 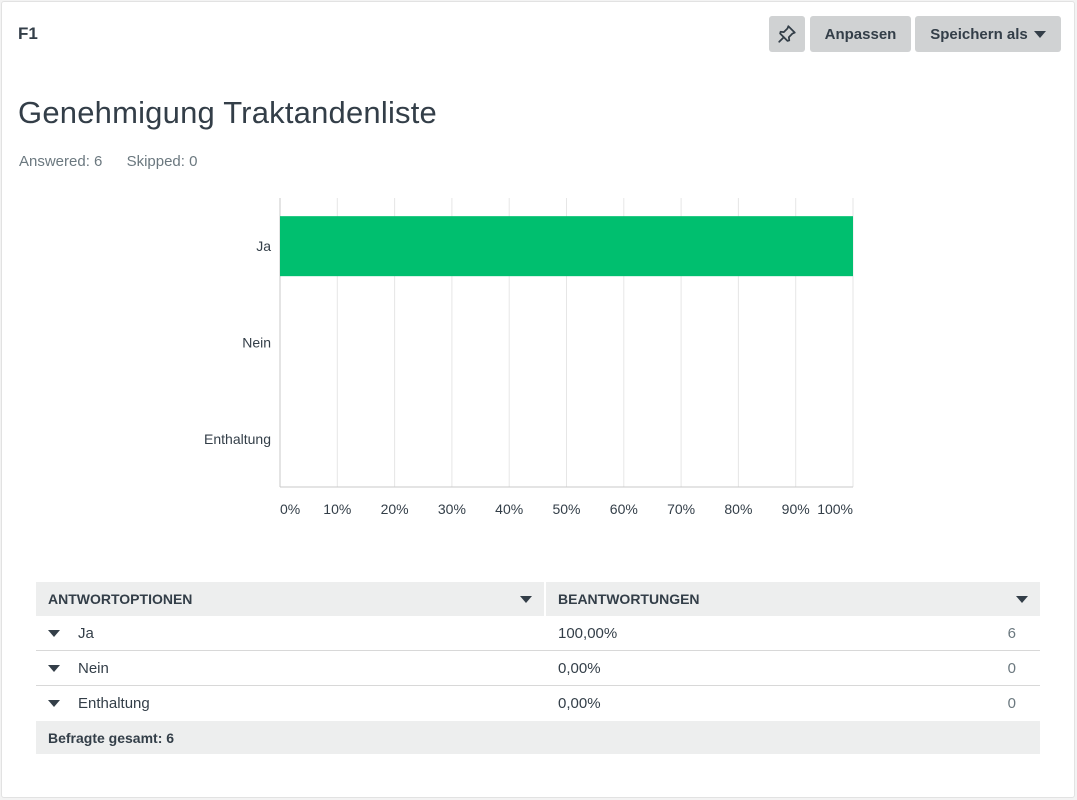 What do you see at coordinates (28, 33) in the screenshot?
I see `question-number: F1` at bounding box center [28, 33].